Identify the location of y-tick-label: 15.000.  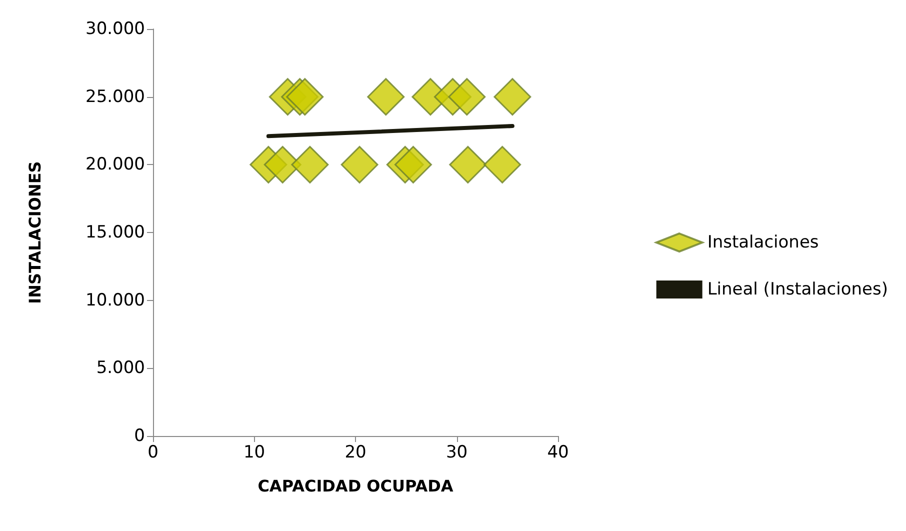
(115, 232).